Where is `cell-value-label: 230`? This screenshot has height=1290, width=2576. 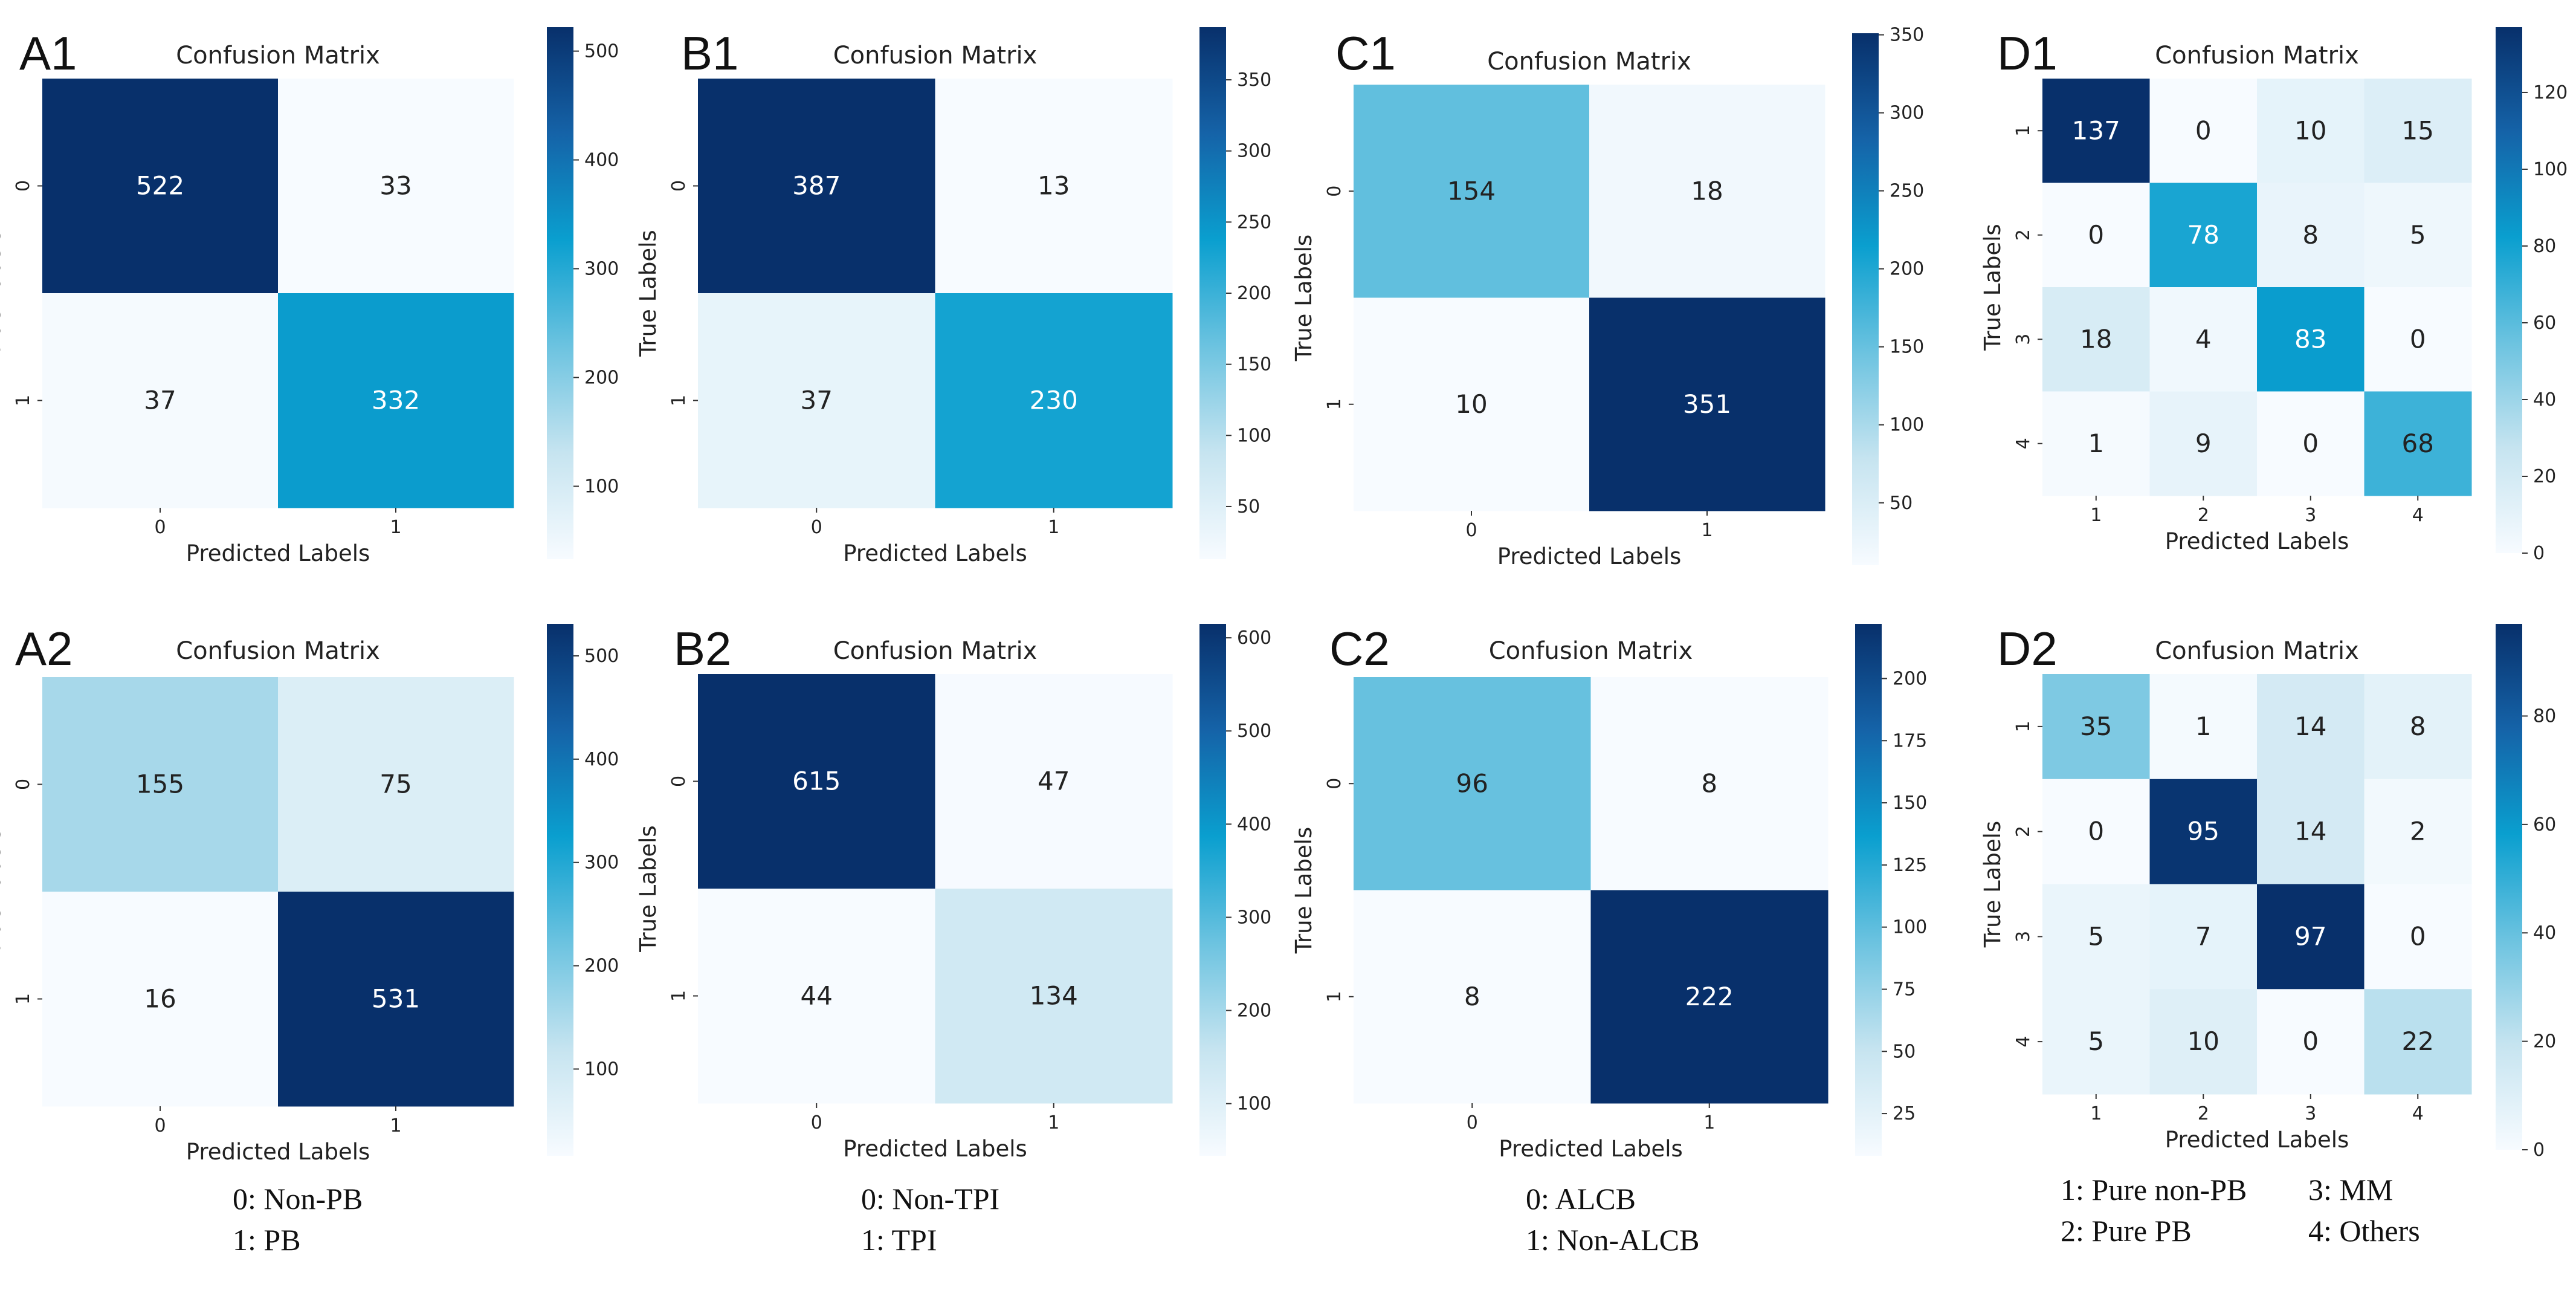
cell-value-label: 230 is located at coordinates (1054, 400).